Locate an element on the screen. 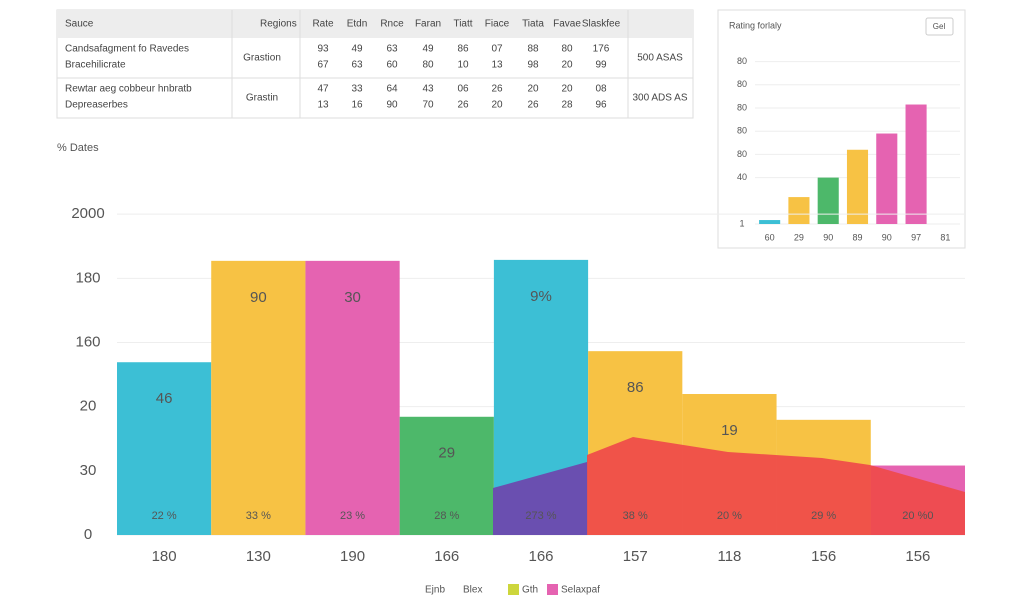  table-header-cell: Favae is located at coordinates (567, 24).